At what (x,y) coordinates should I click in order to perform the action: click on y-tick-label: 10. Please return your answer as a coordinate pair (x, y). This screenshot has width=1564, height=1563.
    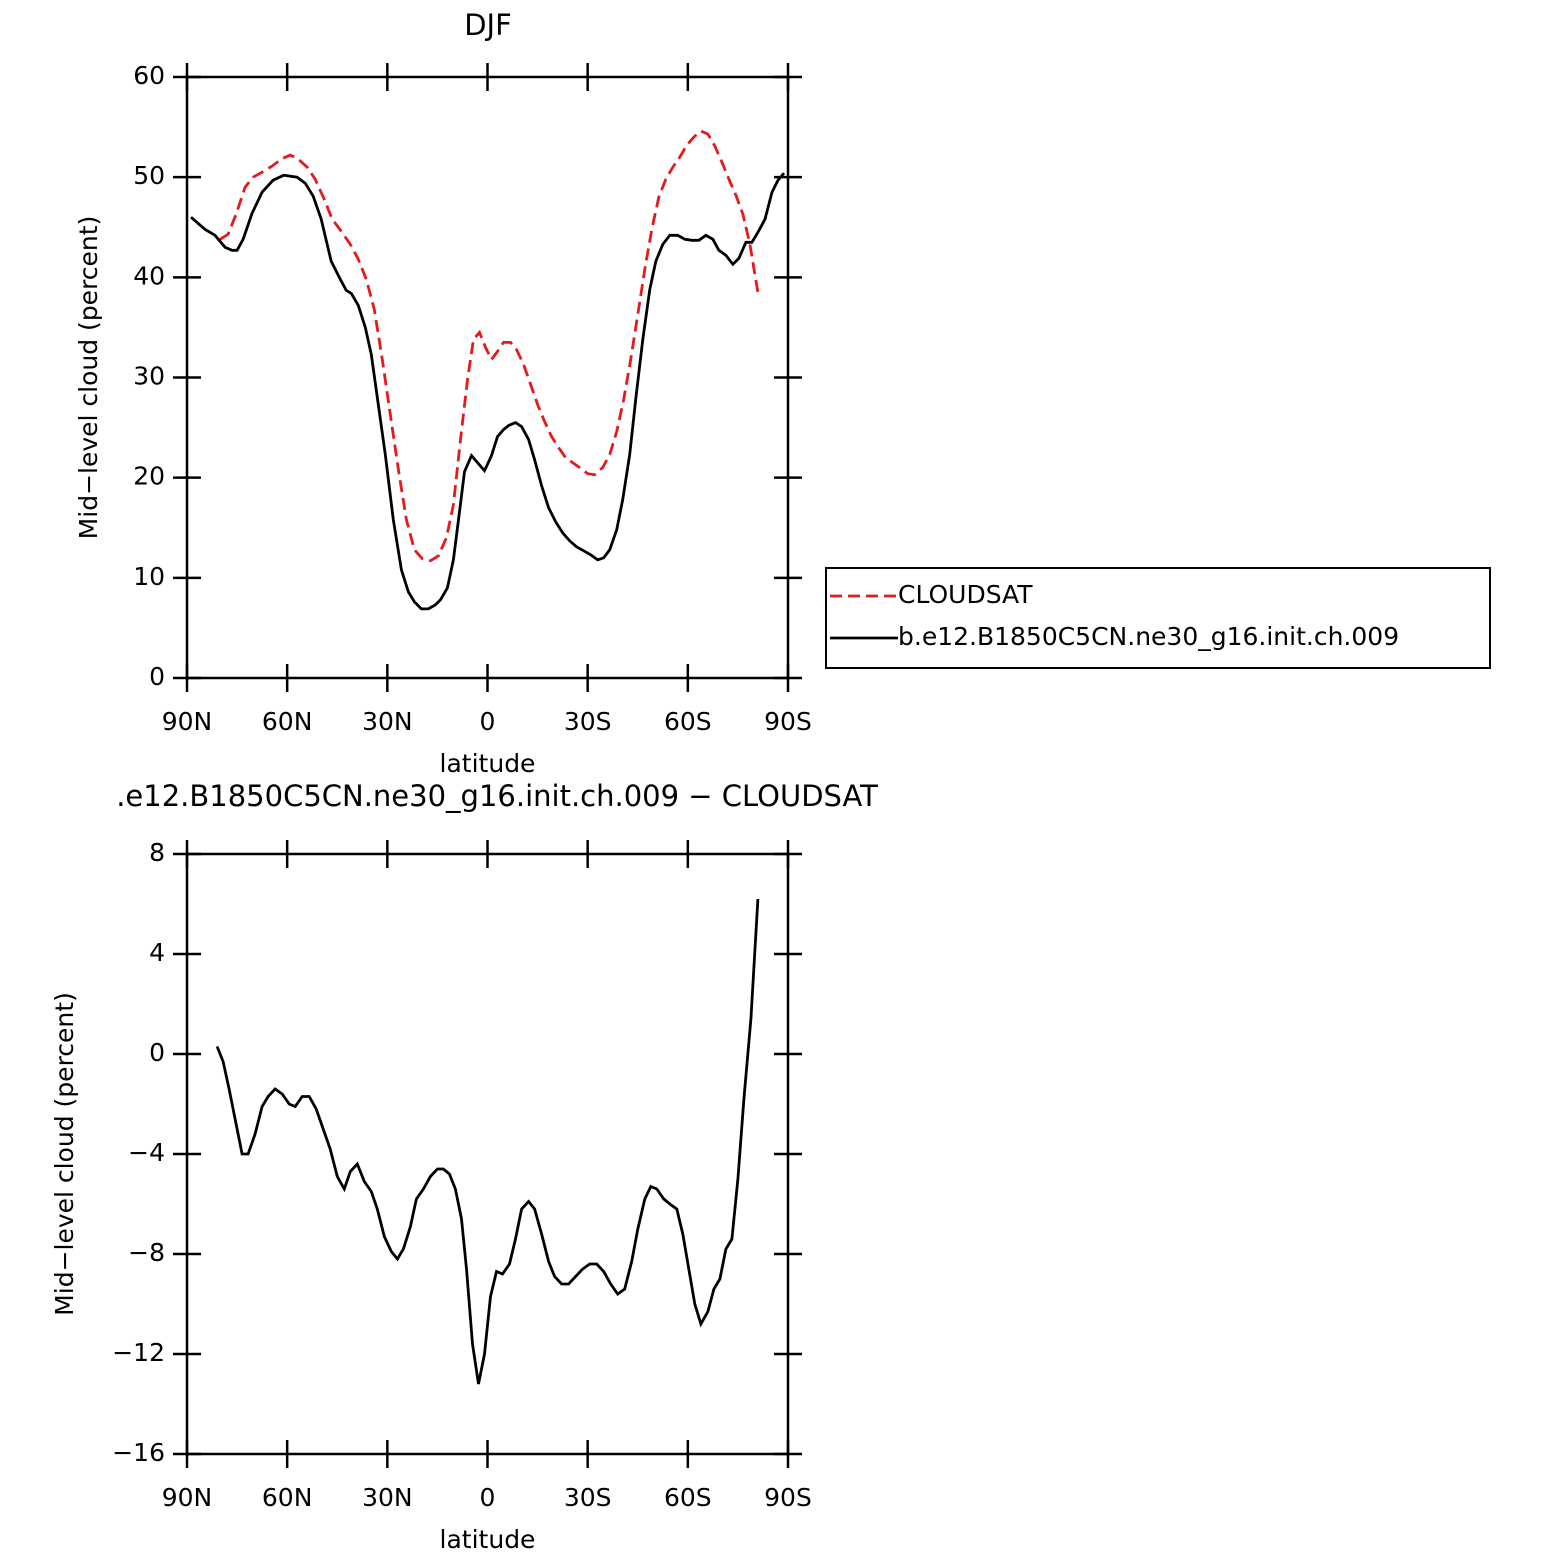
    Looking at the image, I should click on (149, 576).